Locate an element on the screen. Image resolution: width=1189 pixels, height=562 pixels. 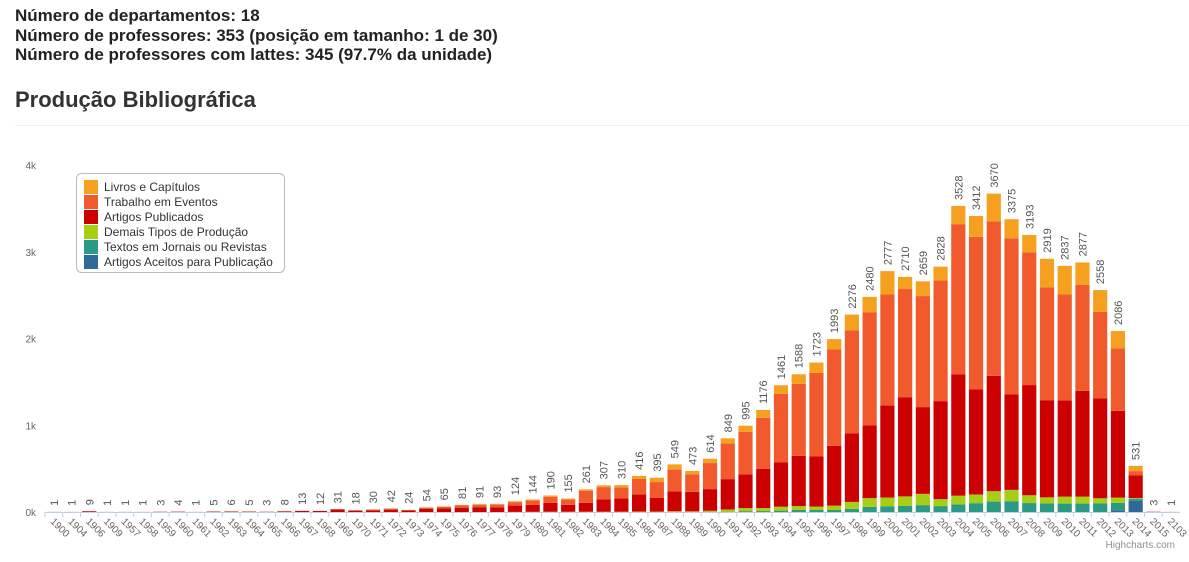
x-tick-label: 1998 is located at coordinates (858, 528).